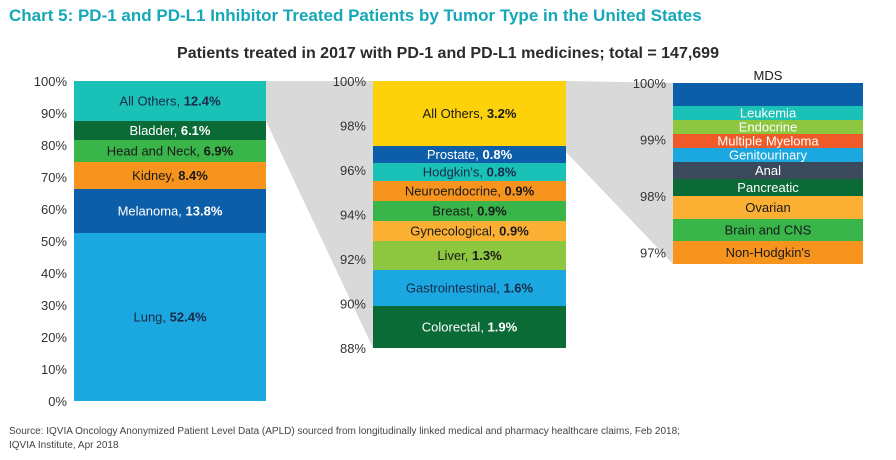 Image resolution: width=896 pixels, height=460 pixels. What do you see at coordinates (54, 177) in the screenshot?
I see `y-tick-label: 70%` at bounding box center [54, 177].